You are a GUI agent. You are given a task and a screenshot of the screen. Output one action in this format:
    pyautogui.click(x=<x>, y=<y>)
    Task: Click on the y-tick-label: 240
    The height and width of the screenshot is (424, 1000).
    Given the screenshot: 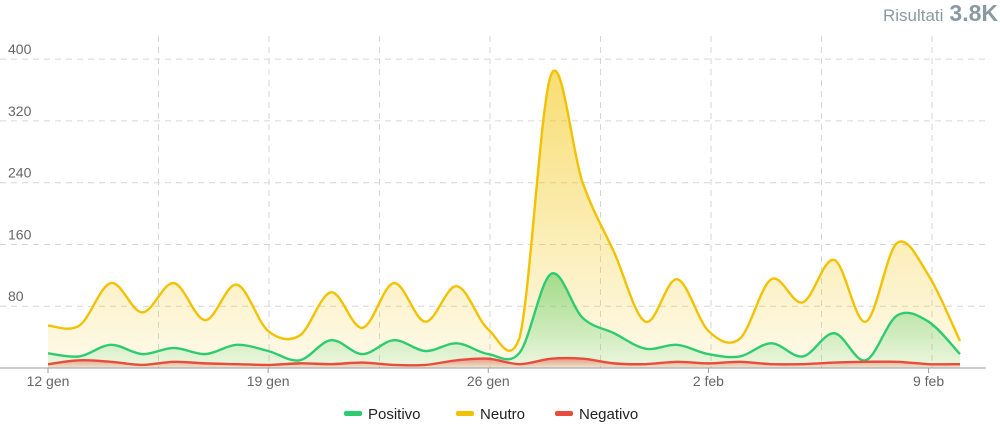 What is the action you would take?
    pyautogui.click(x=20, y=173)
    